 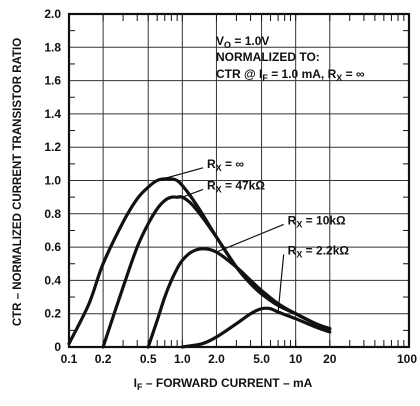 I want to click on y-tick-label: 1.0, so click(x=52, y=181).